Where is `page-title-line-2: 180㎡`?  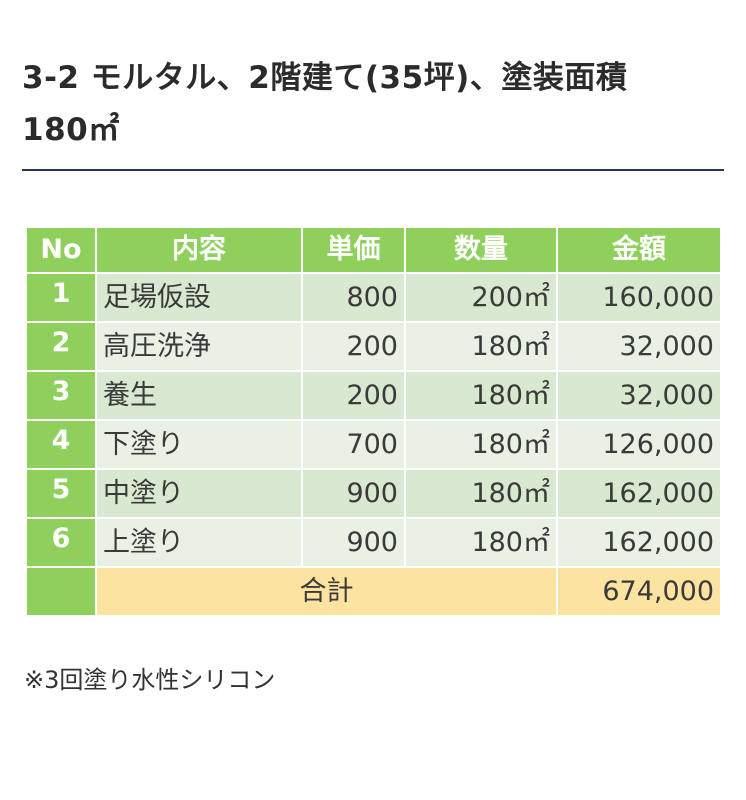 page-title-line-2: 180㎡ is located at coordinates (71, 130).